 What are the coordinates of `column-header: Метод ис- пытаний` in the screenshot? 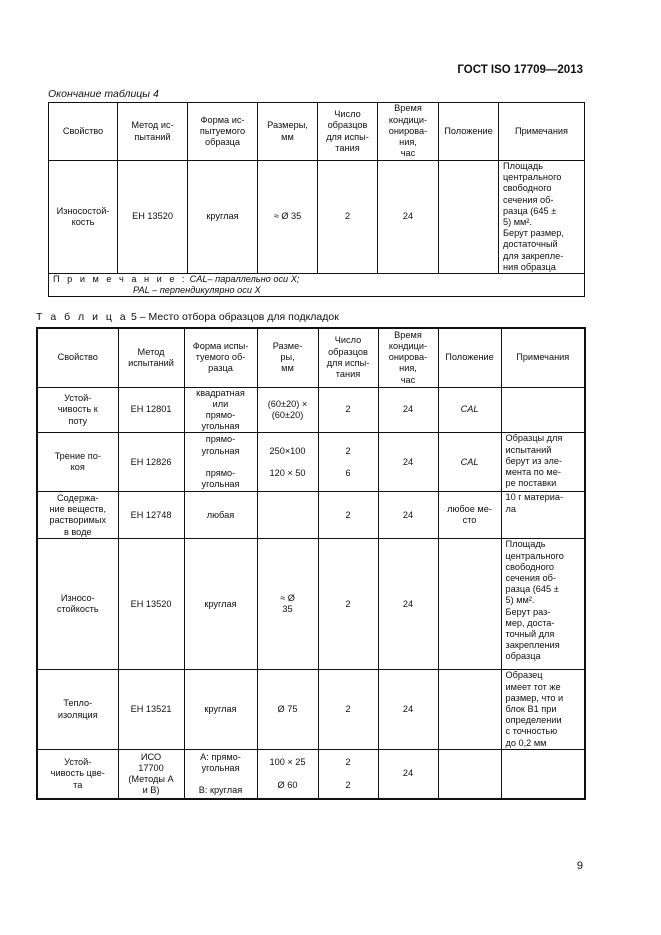 It's located at (152, 131).